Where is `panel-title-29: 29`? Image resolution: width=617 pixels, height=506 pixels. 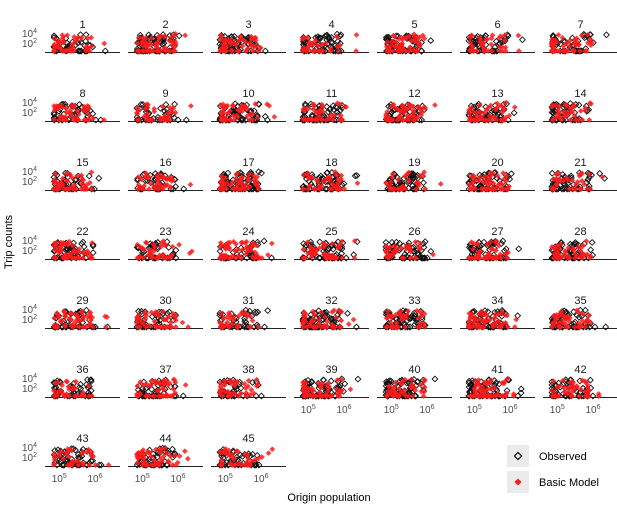
panel-title-29: 29 is located at coordinates (82, 301).